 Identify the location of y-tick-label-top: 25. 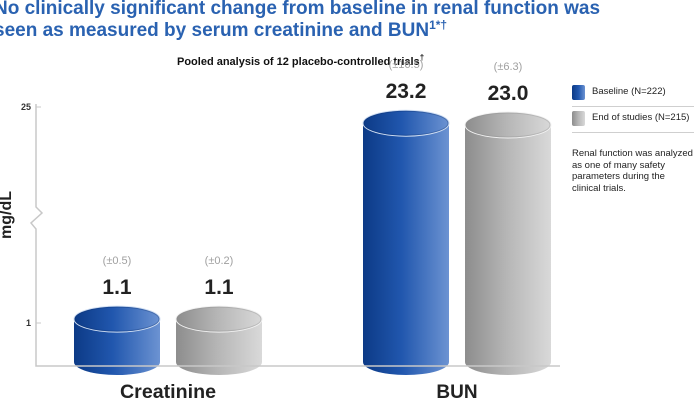
(26, 107).